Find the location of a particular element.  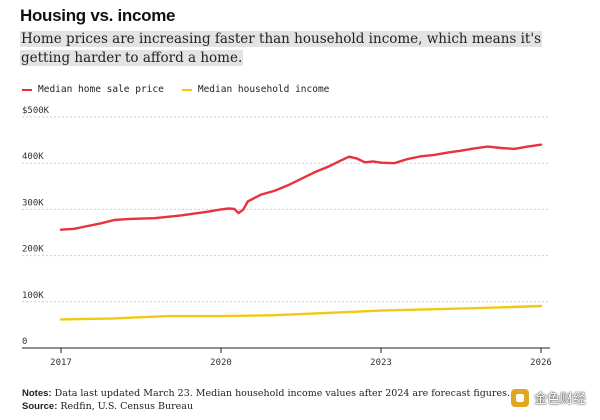

legend-label-home-price: Median home sale price is located at coordinates (101, 89).